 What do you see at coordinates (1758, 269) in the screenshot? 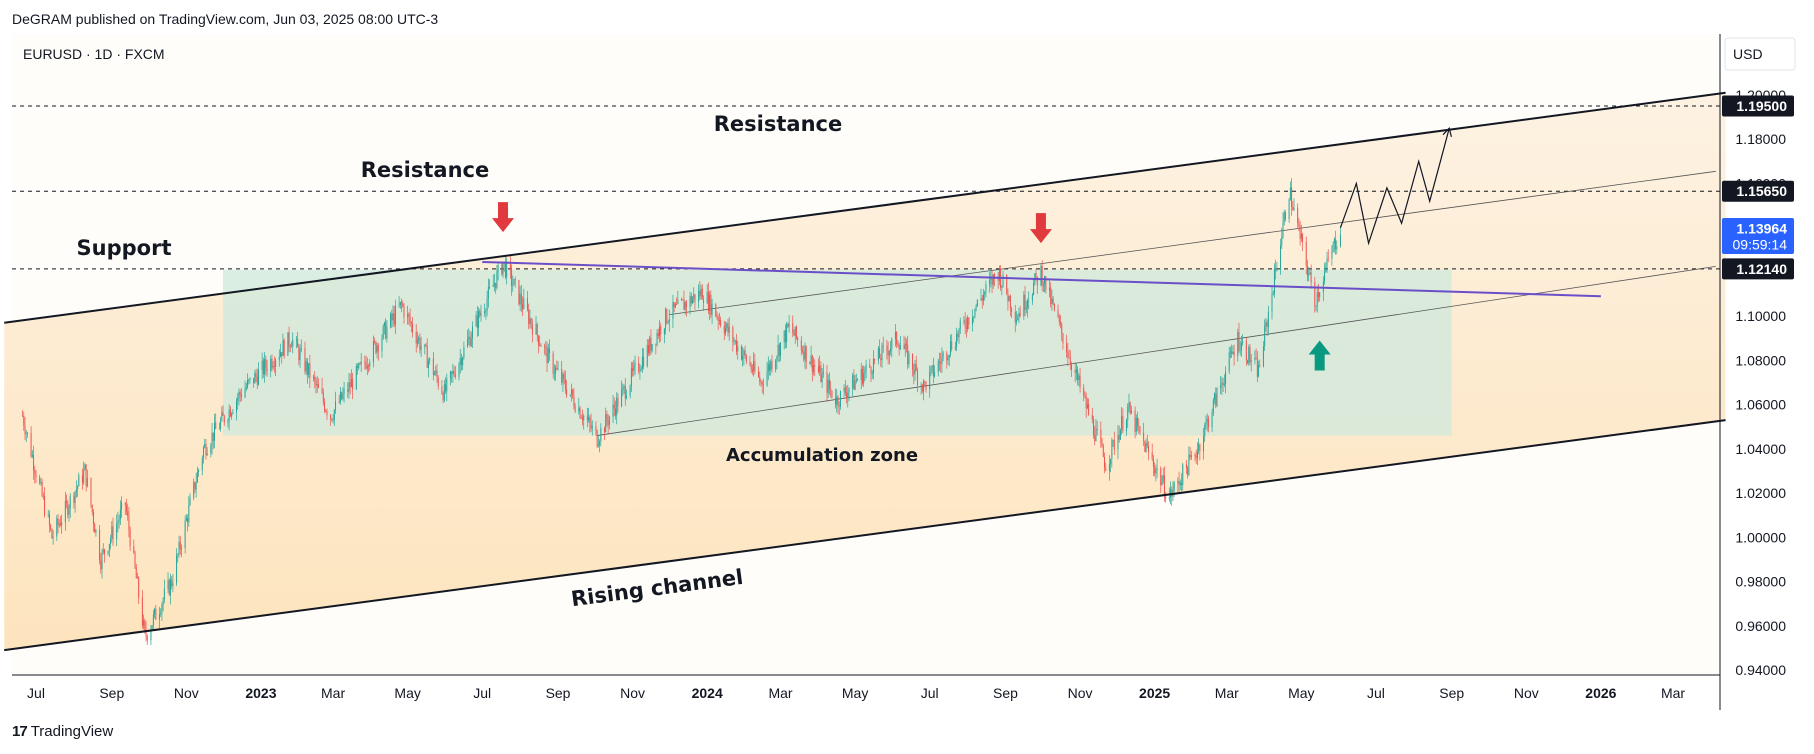
I see `price-tag-support-background` at bounding box center [1758, 269].